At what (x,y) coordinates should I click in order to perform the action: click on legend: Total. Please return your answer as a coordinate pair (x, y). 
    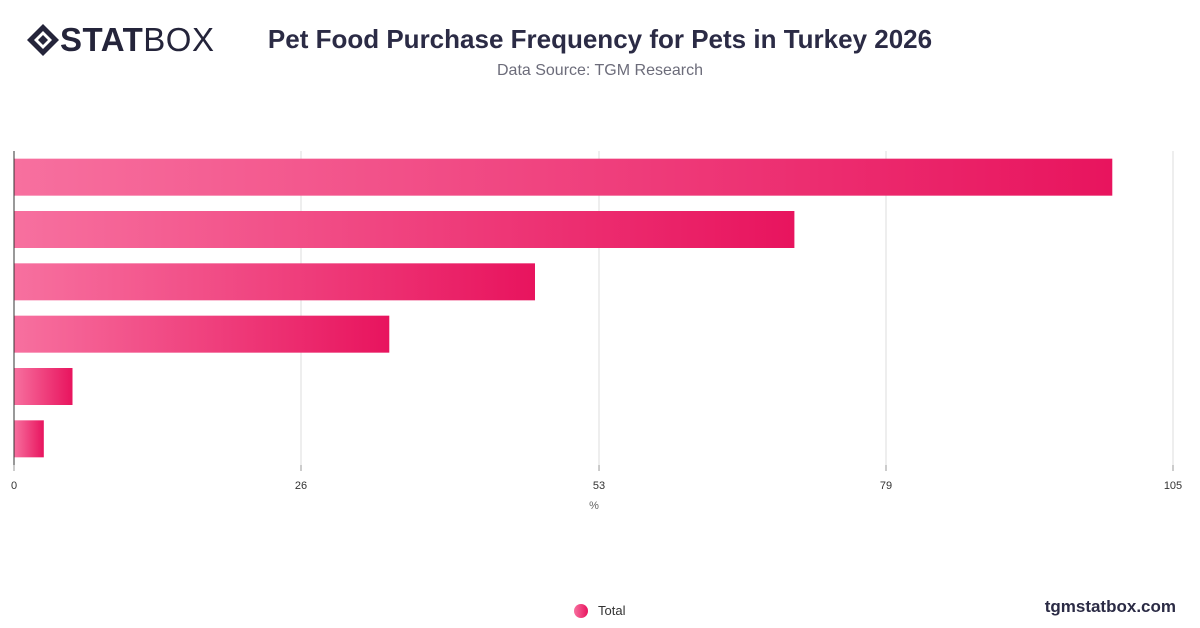
    Looking at the image, I should click on (599, 610).